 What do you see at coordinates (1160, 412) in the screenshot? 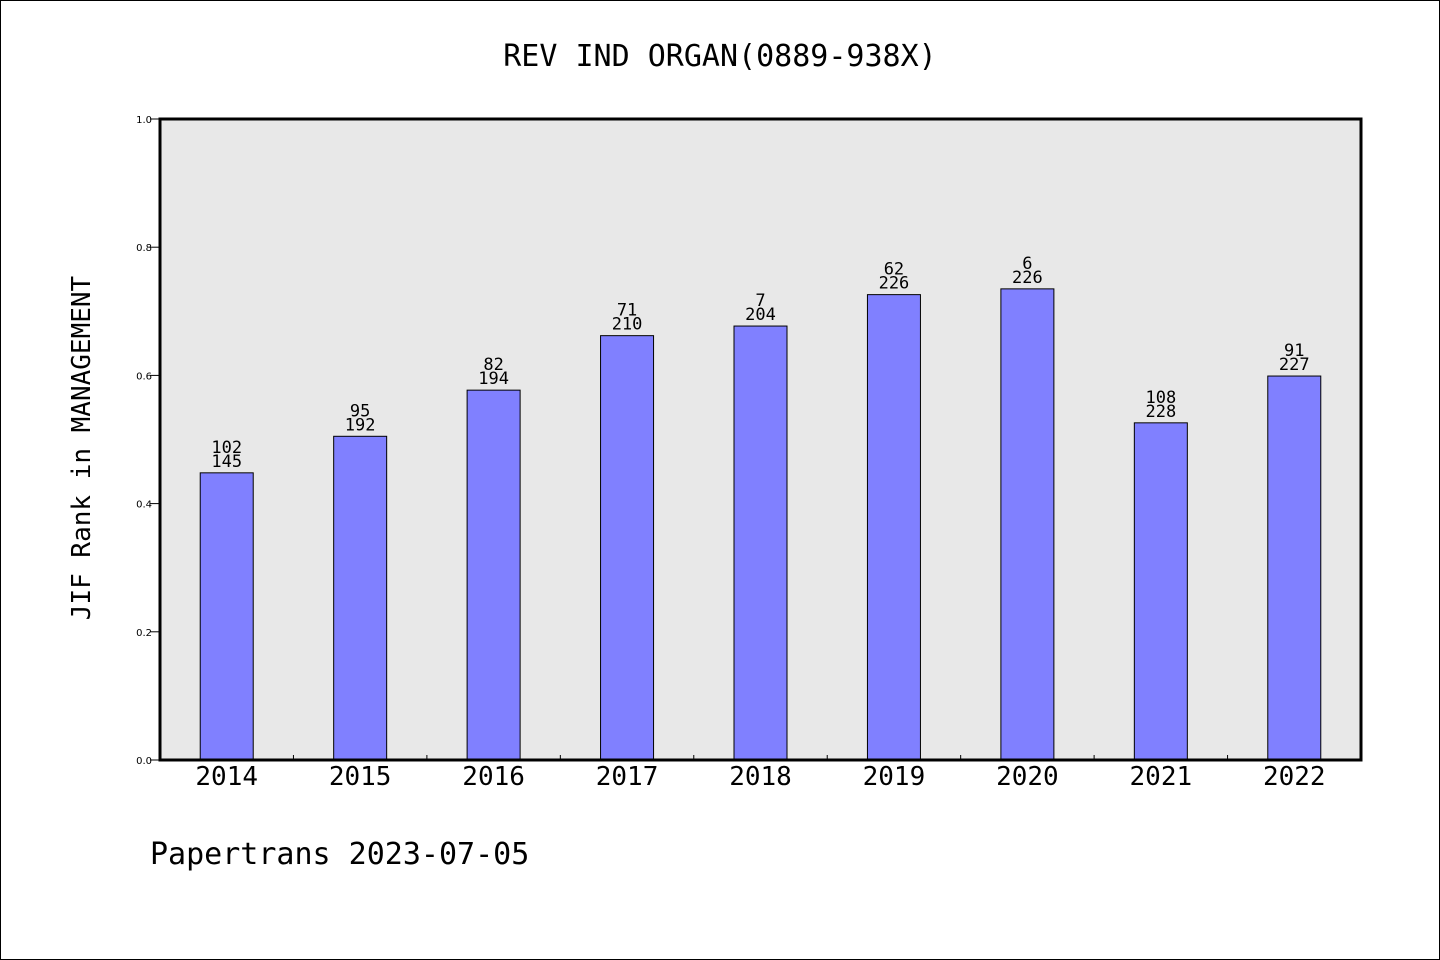
I see `bar-total-label: 228` at bounding box center [1160, 412].